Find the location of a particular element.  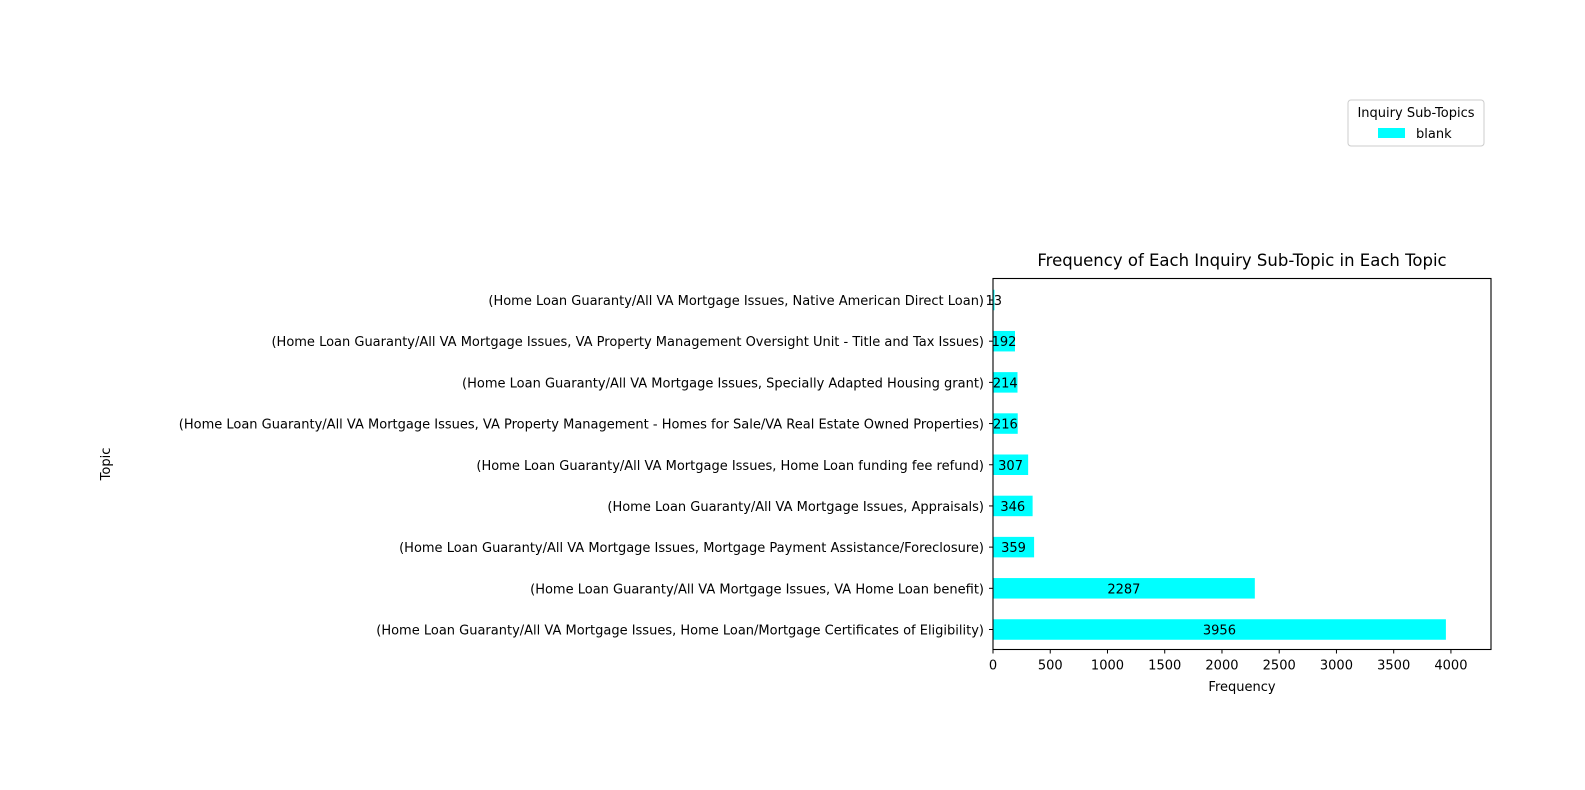

bars-layer: 3956 2287 359 346 307 216 214 192 13 is located at coordinates (1215, 464).